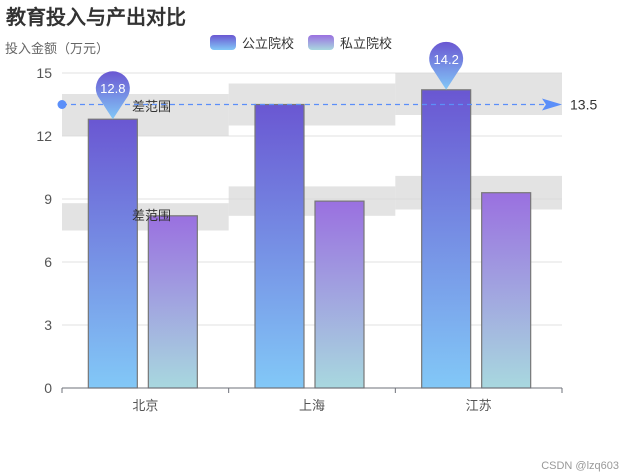 This screenshot has height=476, width=625. Describe the element at coordinates (552, 104) in the screenshot. I see `average-line-arrow` at that location.